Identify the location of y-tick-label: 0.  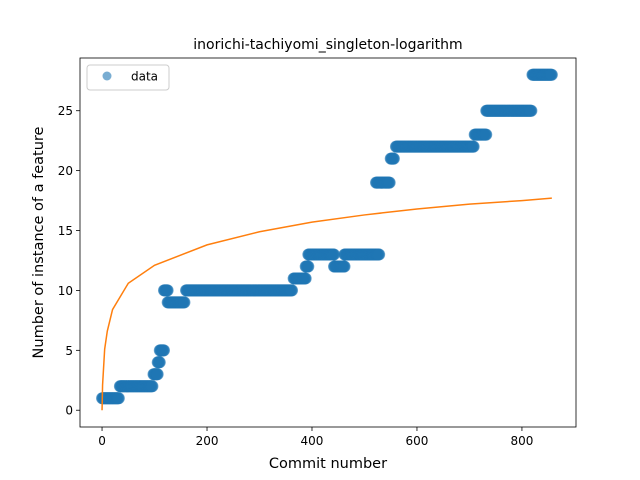
(69, 411).